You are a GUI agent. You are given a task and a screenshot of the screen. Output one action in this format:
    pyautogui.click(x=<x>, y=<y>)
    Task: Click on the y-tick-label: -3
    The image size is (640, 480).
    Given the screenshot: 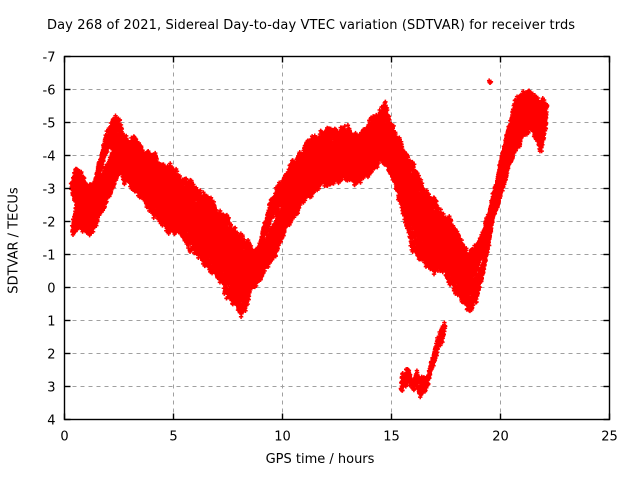 What is the action you would take?
    pyautogui.click(x=49, y=190)
    